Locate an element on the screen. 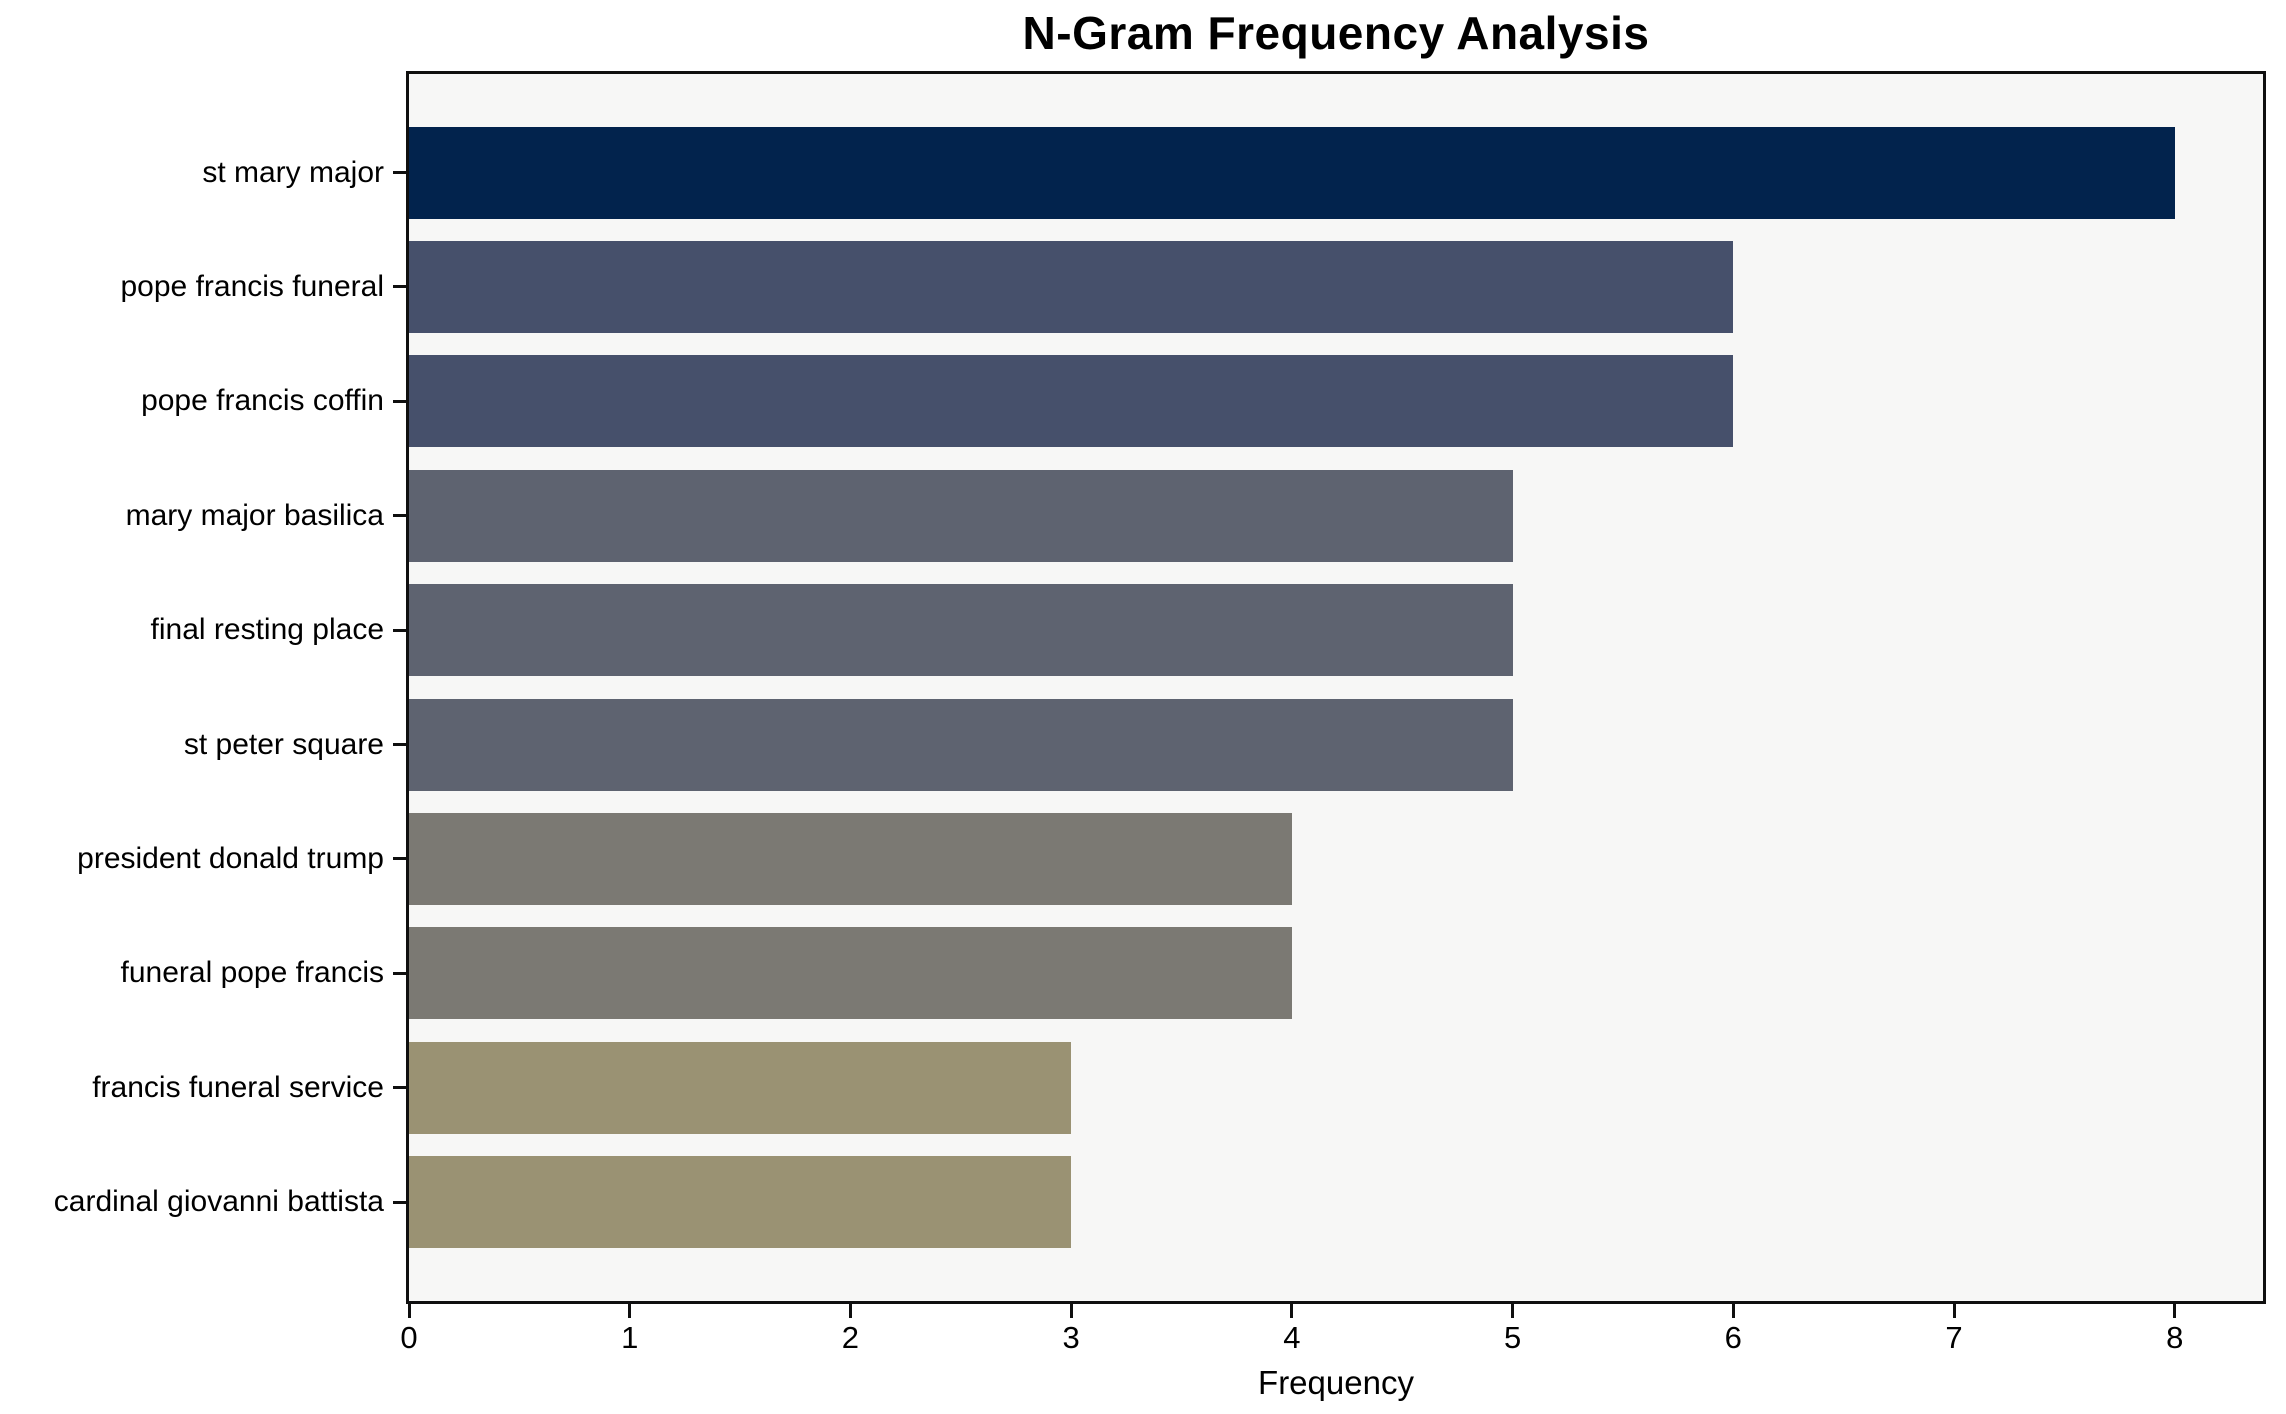 The image size is (2286, 1414). bar-final-resting-place is located at coordinates (961, 630).